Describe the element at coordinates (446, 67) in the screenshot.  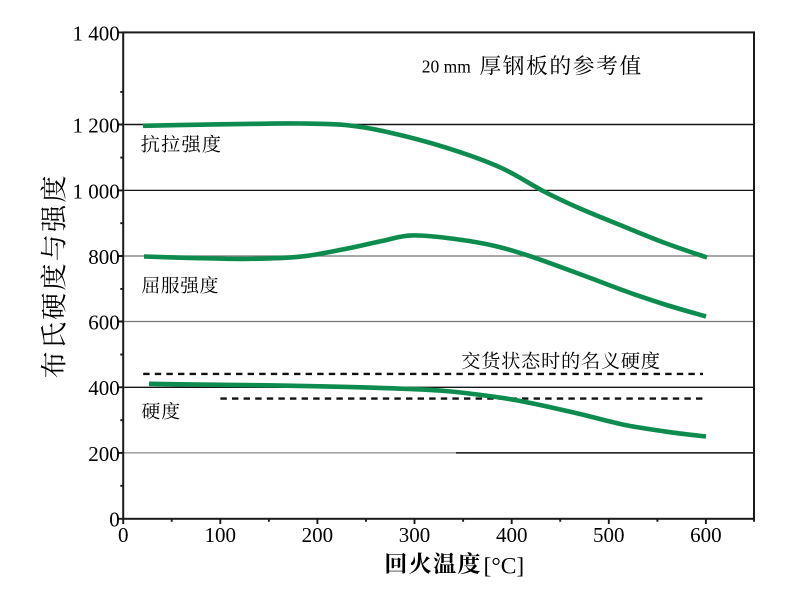
I see `svg-text: 20 mm` at that location.